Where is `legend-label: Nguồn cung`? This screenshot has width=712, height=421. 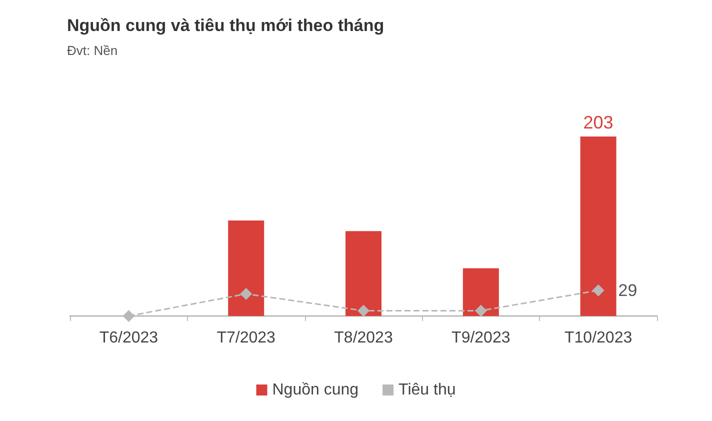
legend-label: Nguồn cung is located at coordinates (315, 390).